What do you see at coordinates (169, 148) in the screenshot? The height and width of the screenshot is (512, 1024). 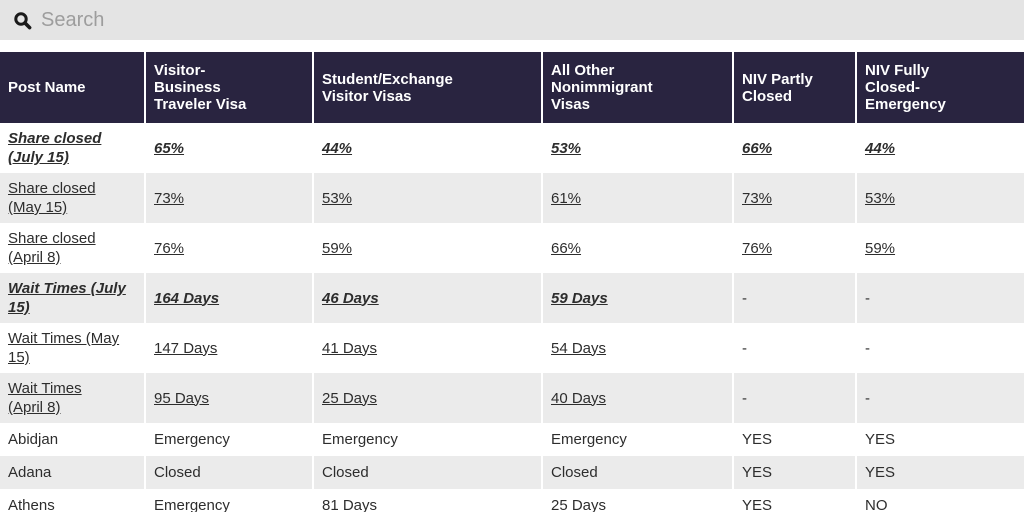 I see `value-link: 65%` at bounding box center [169, 148].